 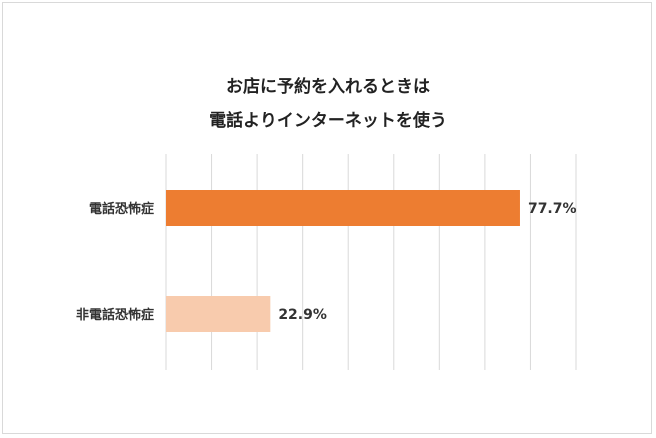 I want to click on chart-title-line-1: お店に予約を入れるときは, so click(x=328, y=87).